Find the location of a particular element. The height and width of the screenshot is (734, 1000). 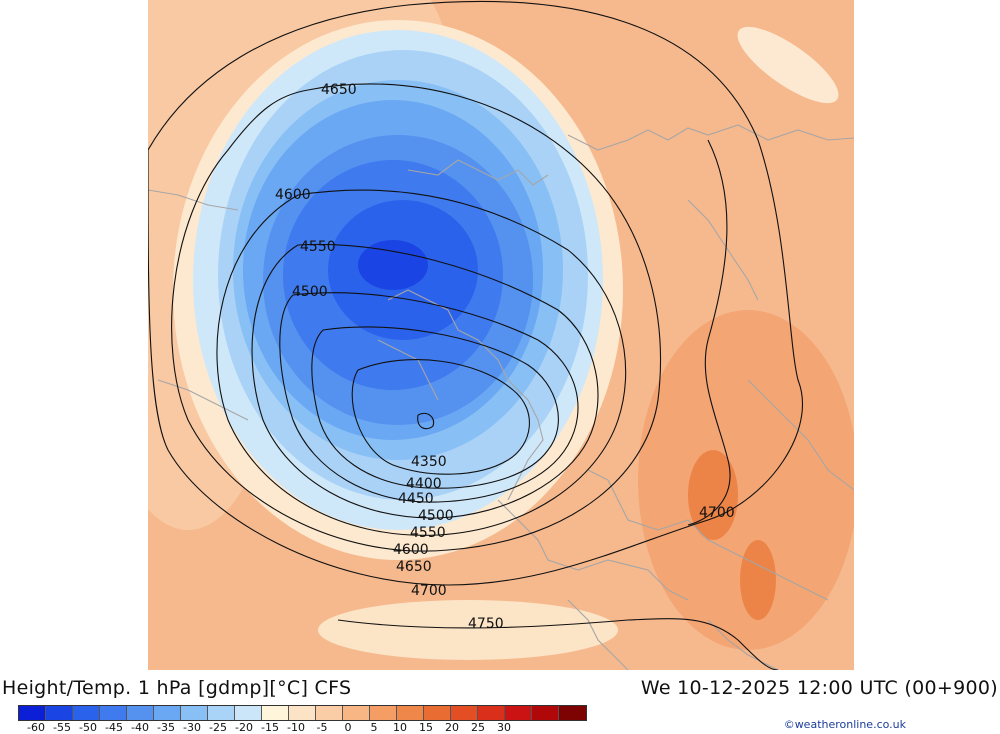

color-scale-label: 30 is located at coordinates (504, 727).